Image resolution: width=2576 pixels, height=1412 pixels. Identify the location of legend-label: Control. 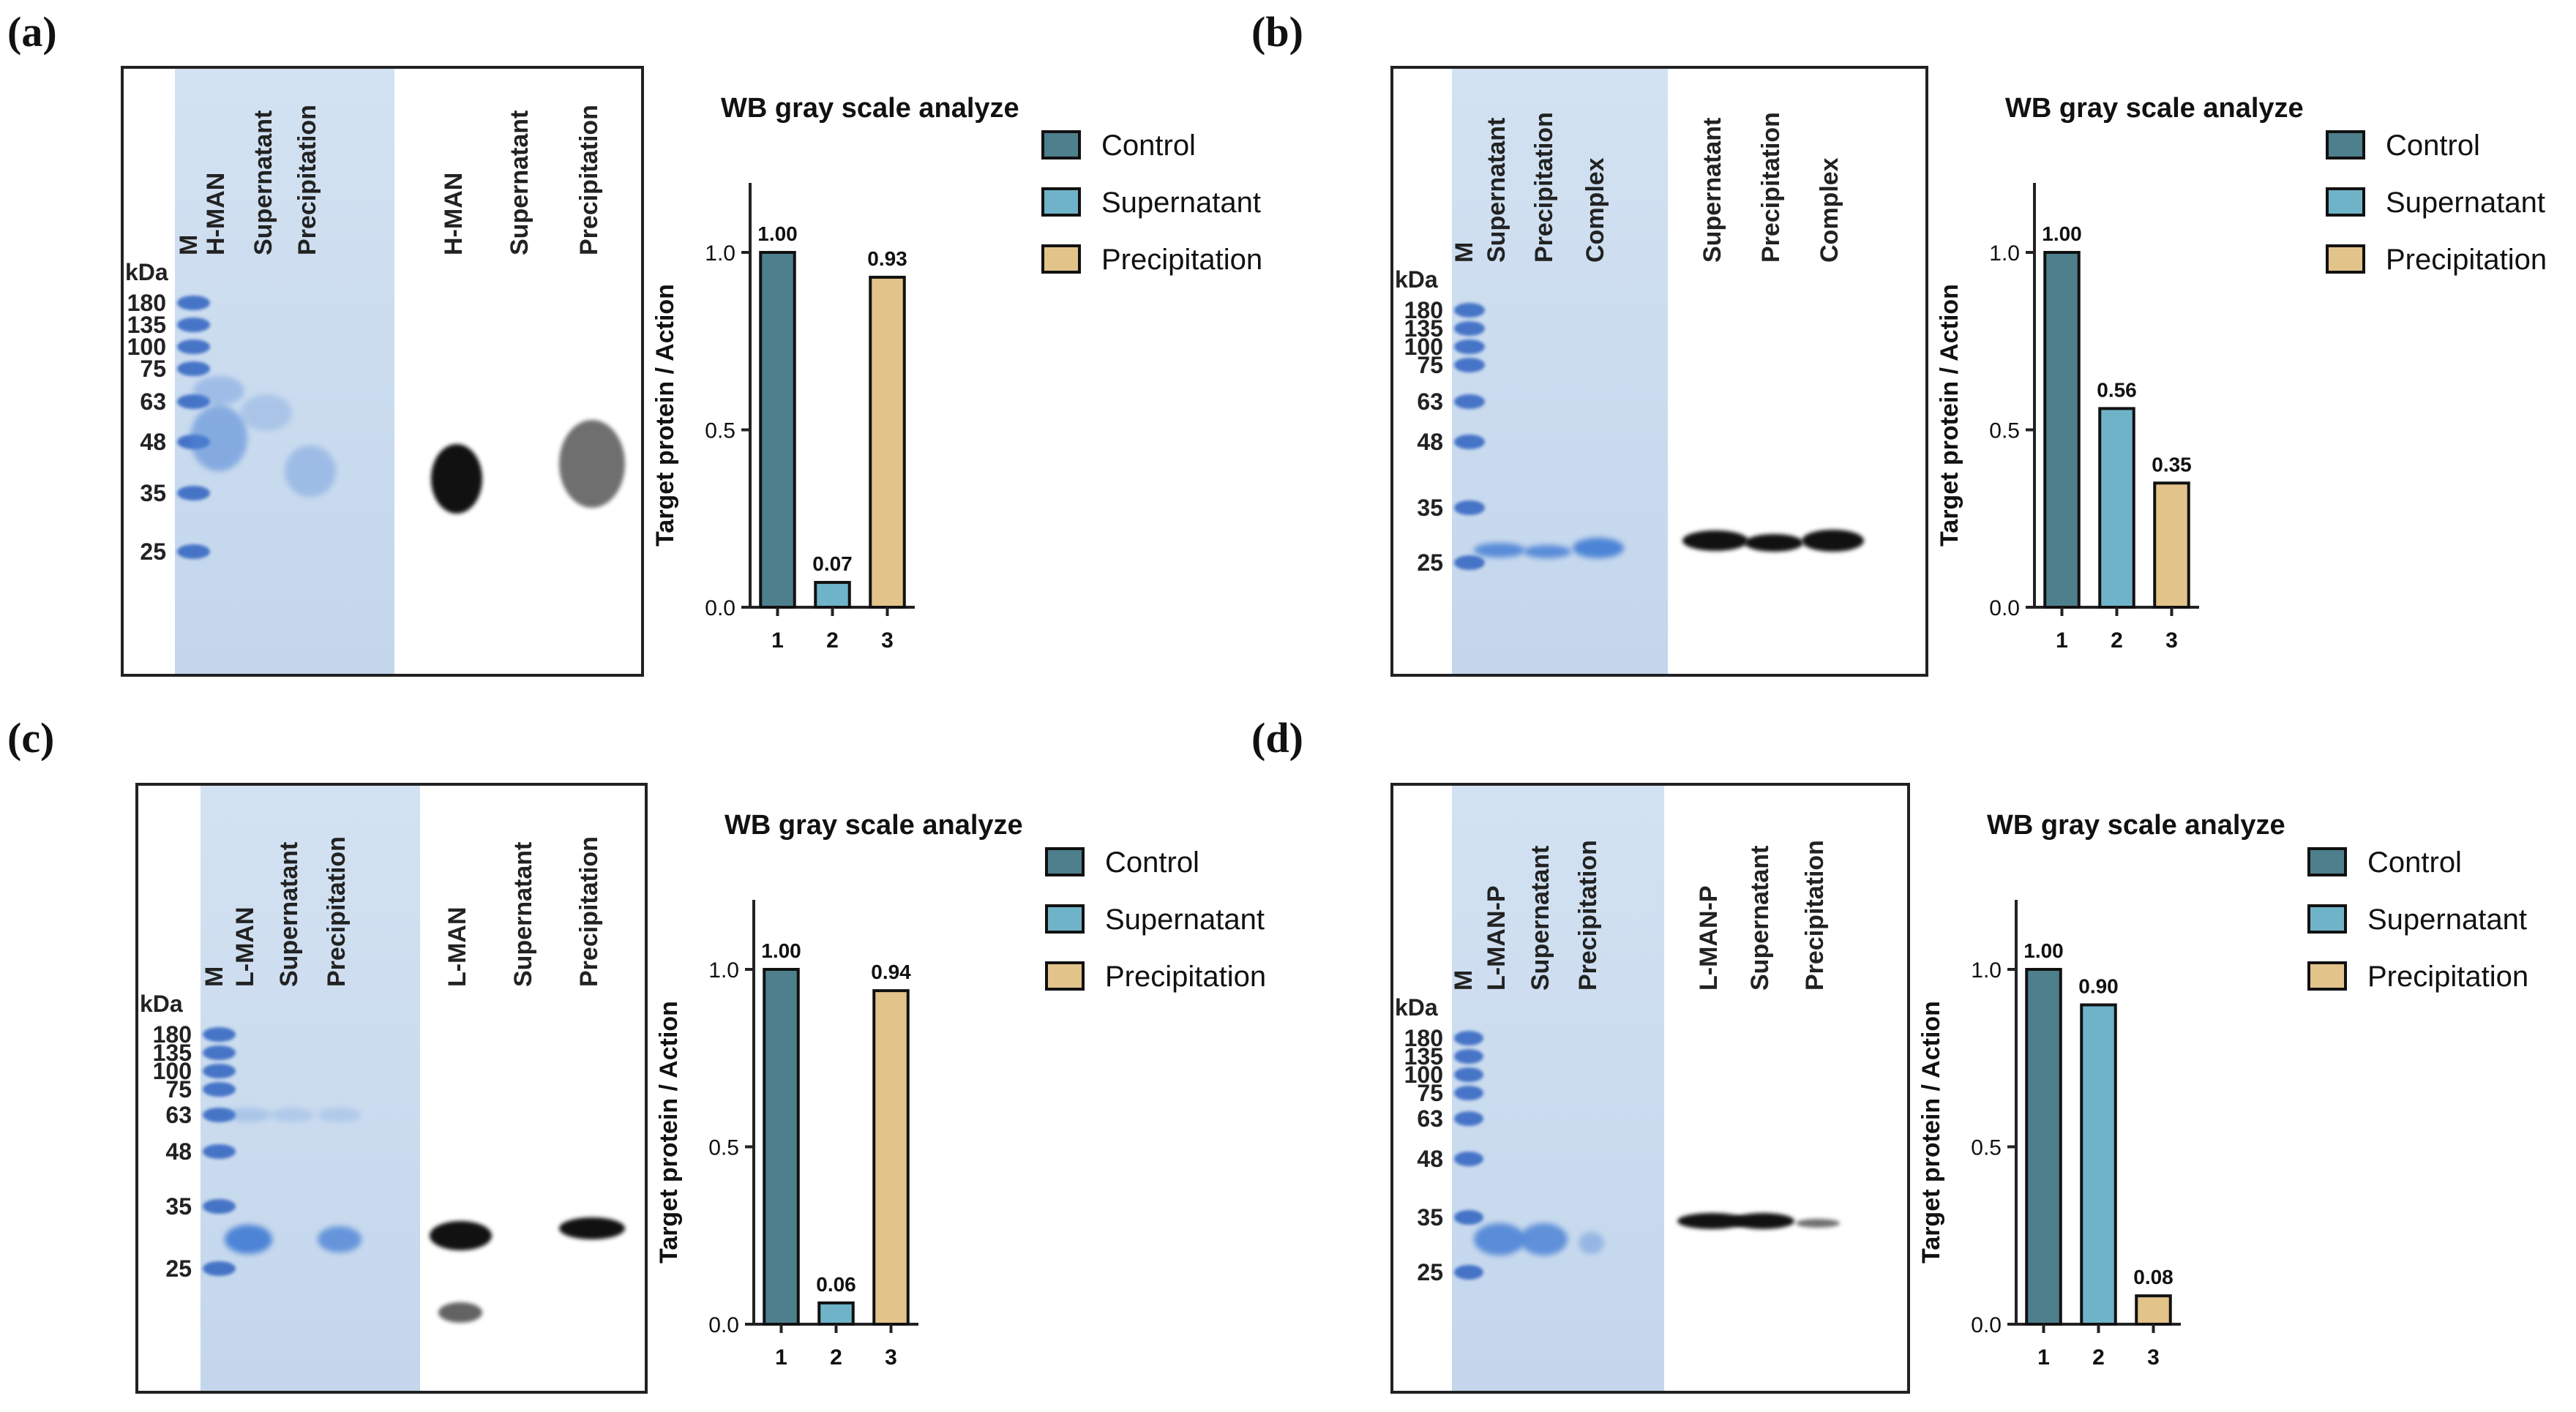
(2433, 145).